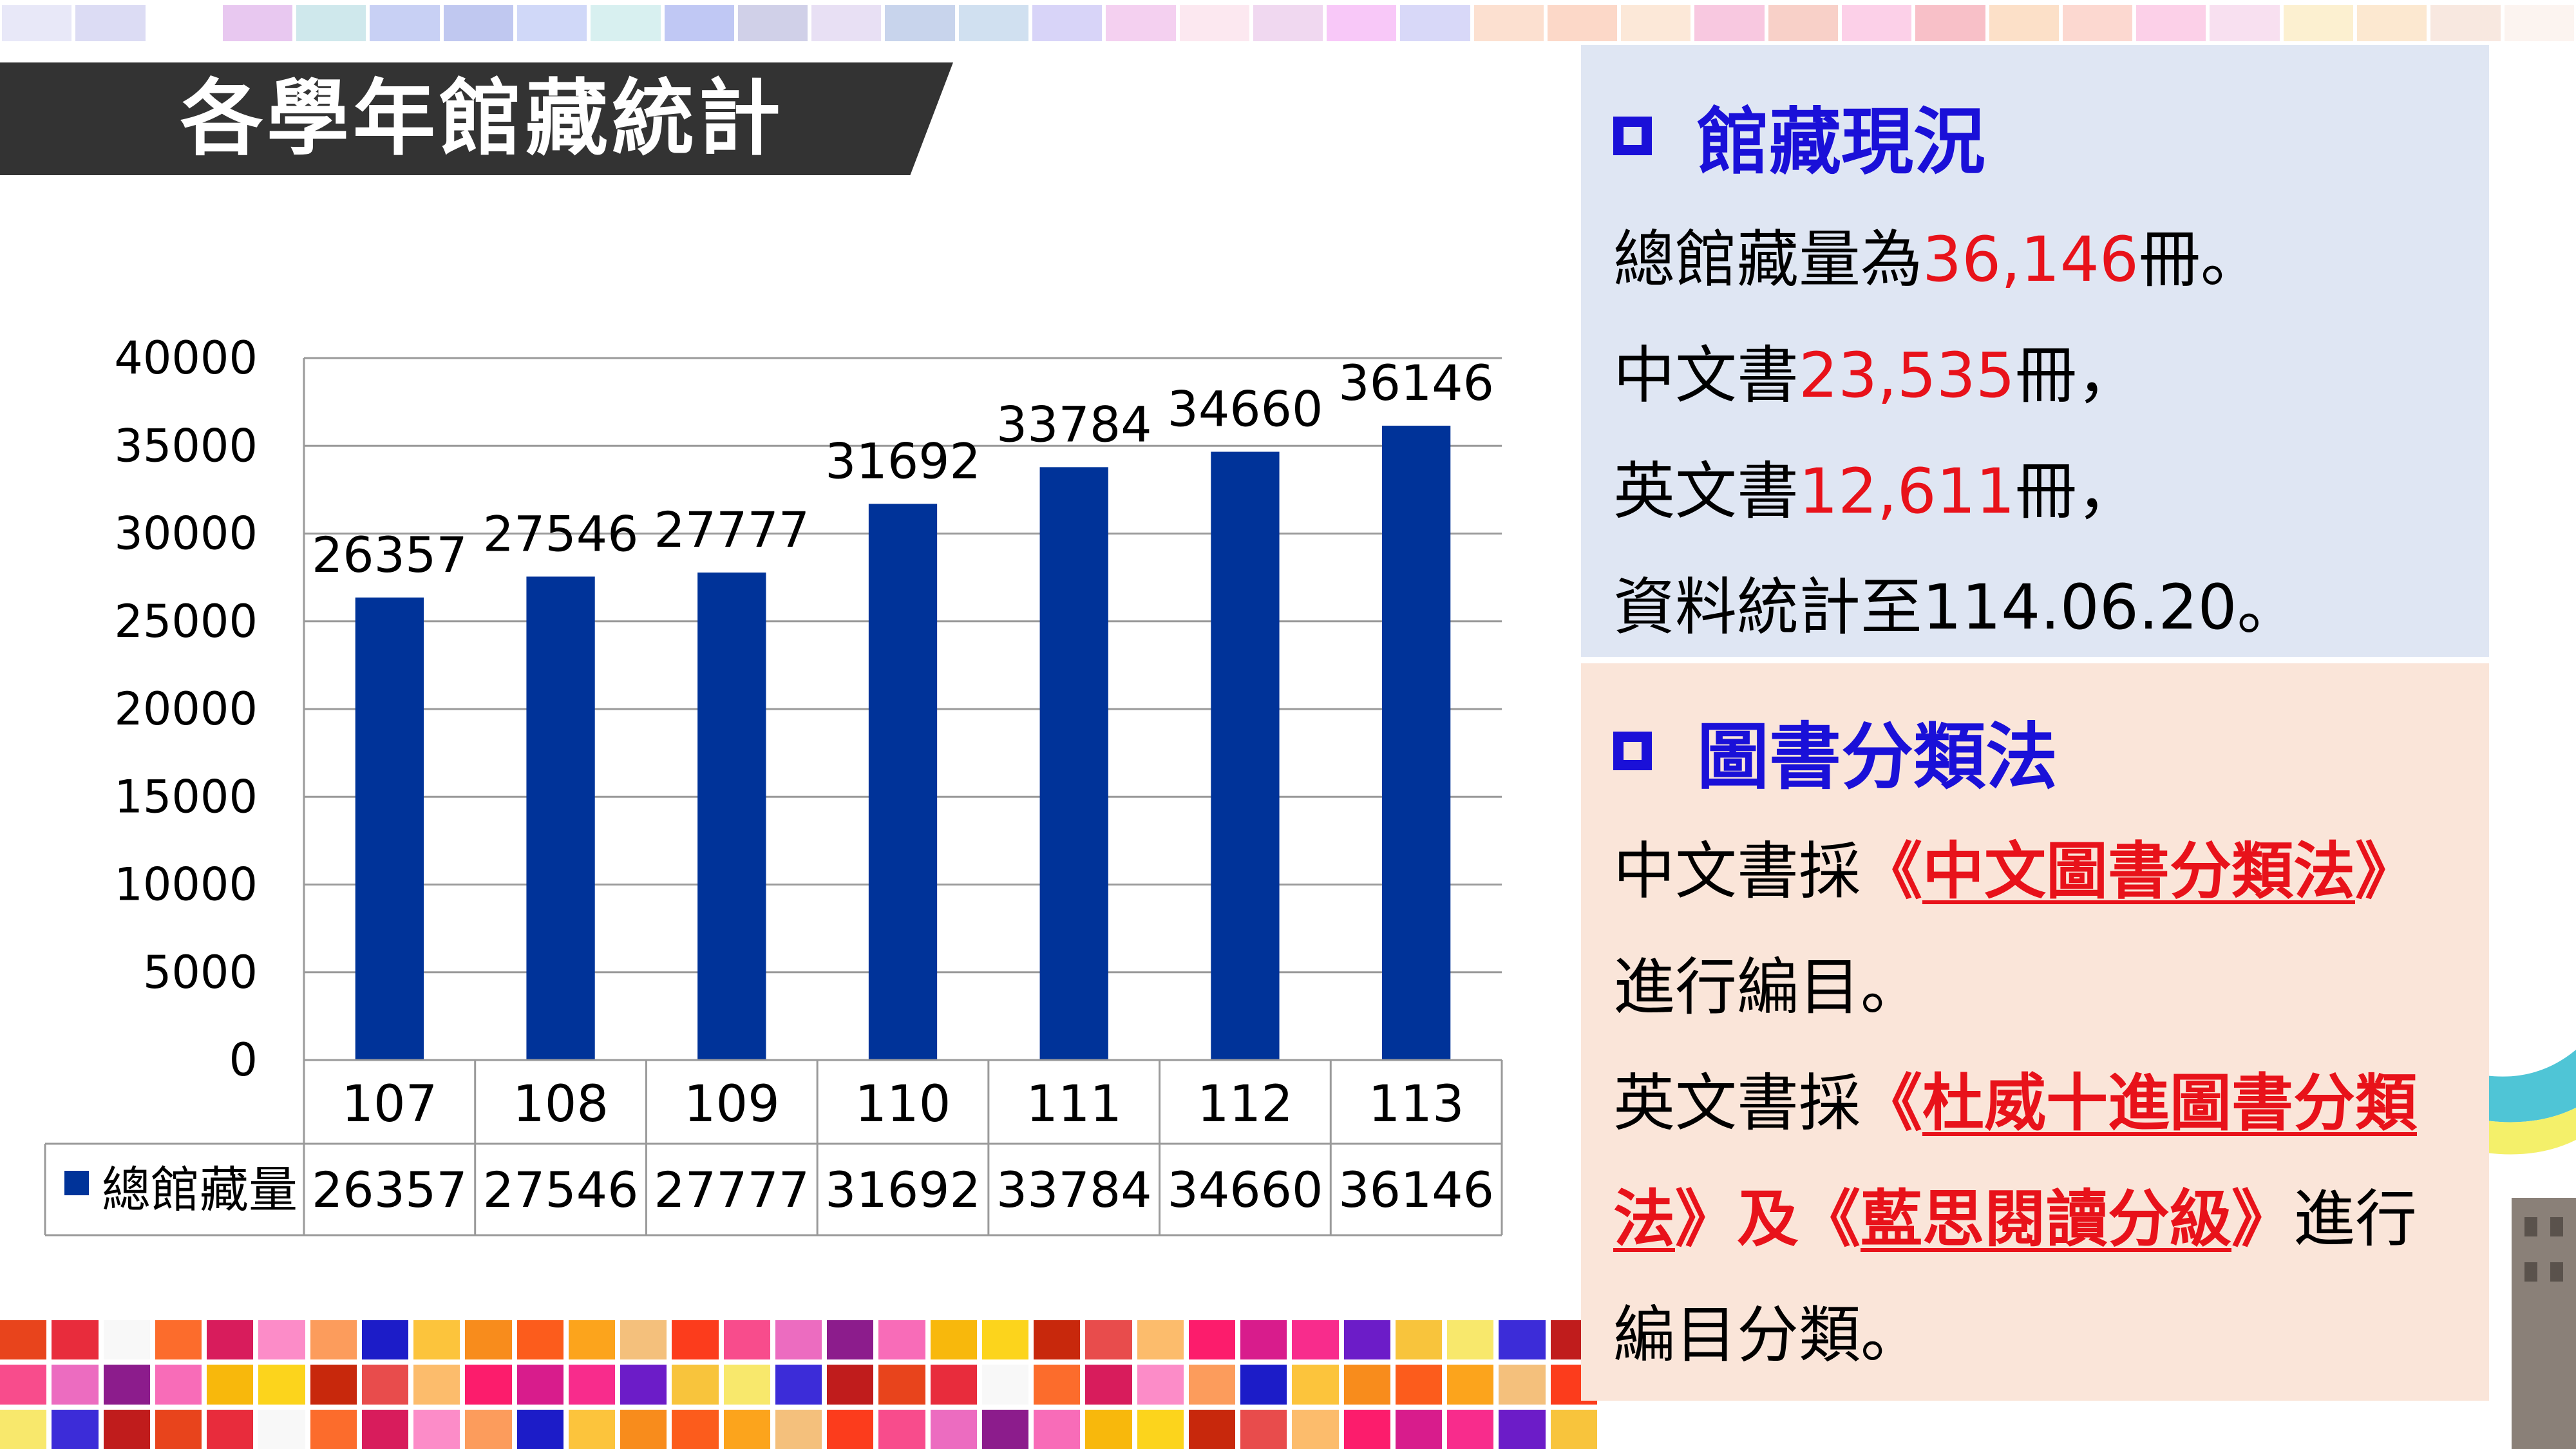 The height and width of the screenshot is (1449, 2576). Describe the element at coordinates (798, 1384) in the screenshot. I see `decorative-mosaic` at that location.